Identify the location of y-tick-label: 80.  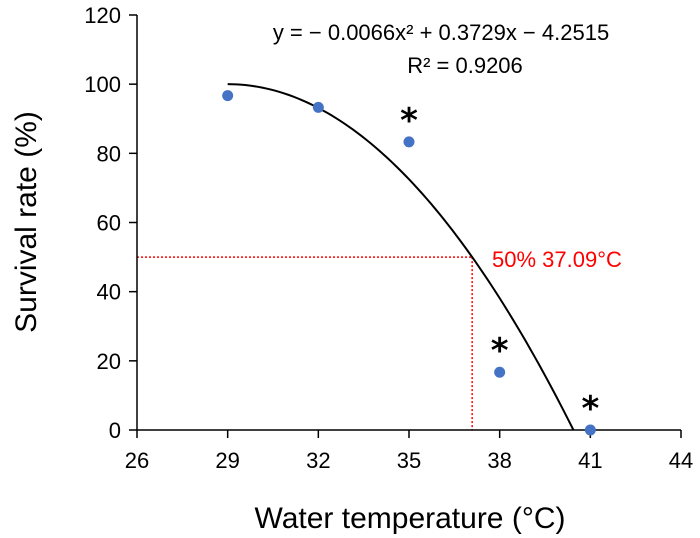
(109, 153).